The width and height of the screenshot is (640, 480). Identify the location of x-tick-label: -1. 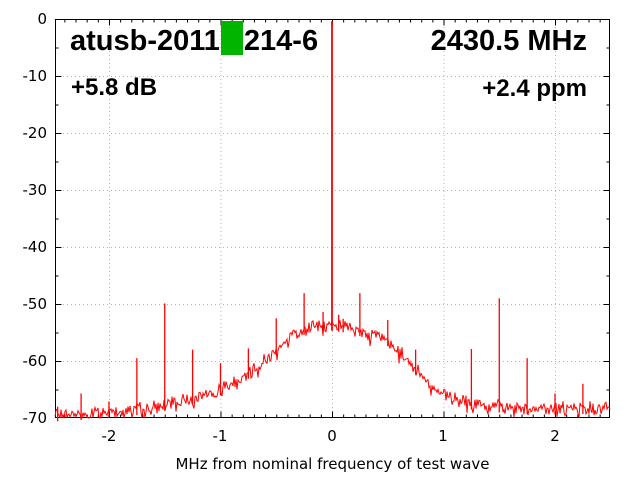
(220, 436).